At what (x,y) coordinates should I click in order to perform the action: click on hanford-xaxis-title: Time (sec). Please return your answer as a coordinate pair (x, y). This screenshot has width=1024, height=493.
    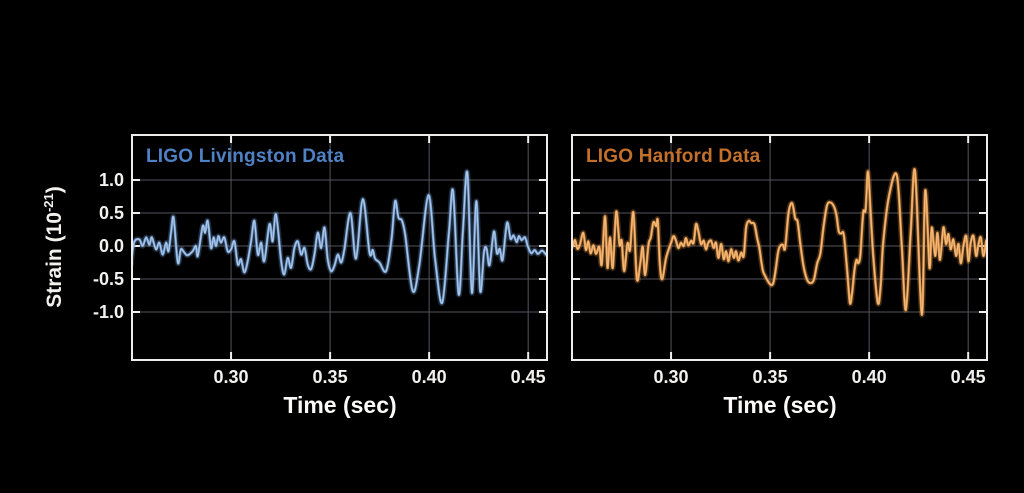
    Looking at the image, I should click on (780, 405).